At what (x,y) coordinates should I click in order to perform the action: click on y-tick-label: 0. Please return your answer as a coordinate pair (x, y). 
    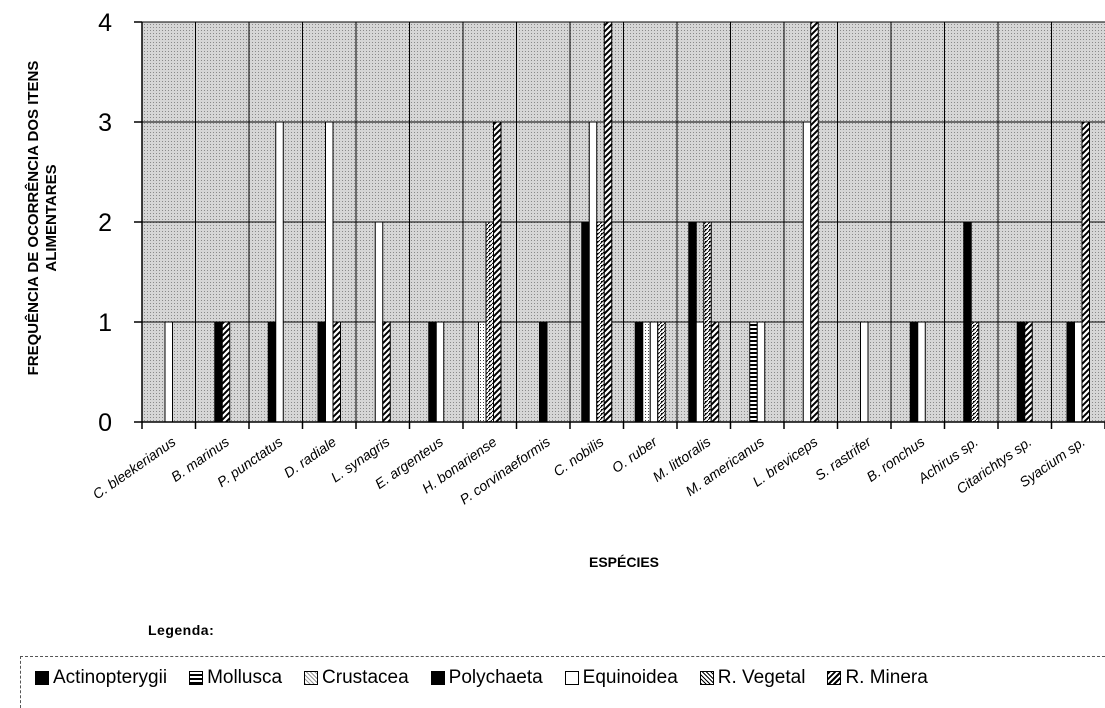
    Looking at the image, I should click on (105, 423).